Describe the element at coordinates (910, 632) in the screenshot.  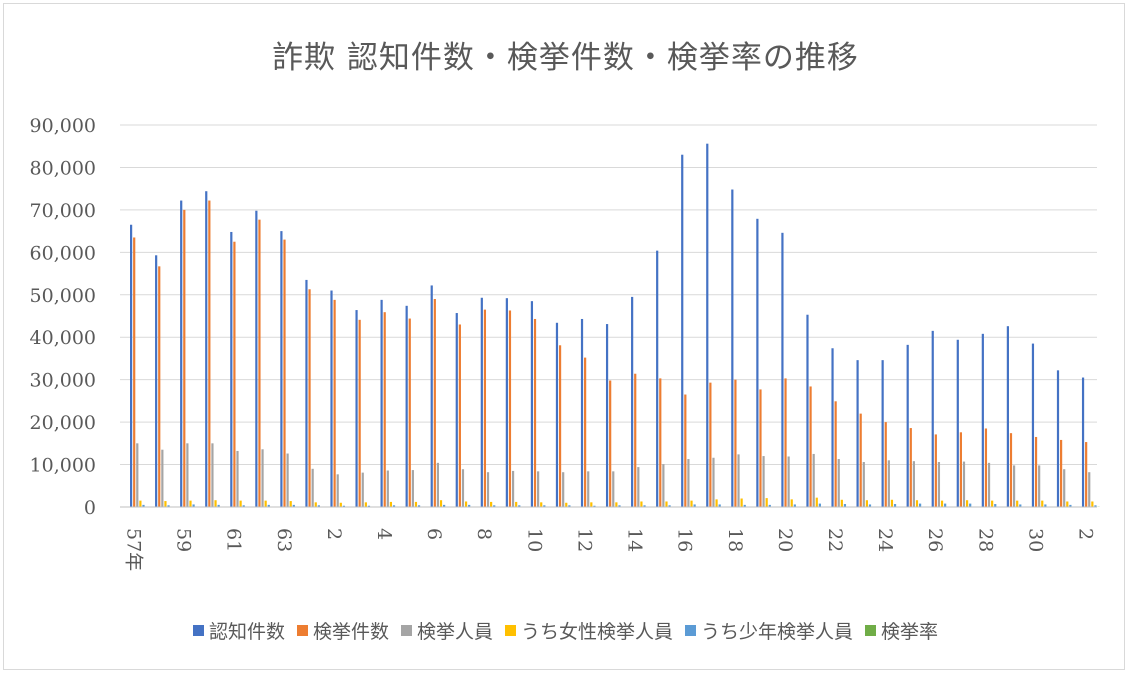
I see `legend-label: 検挙率` at that location.